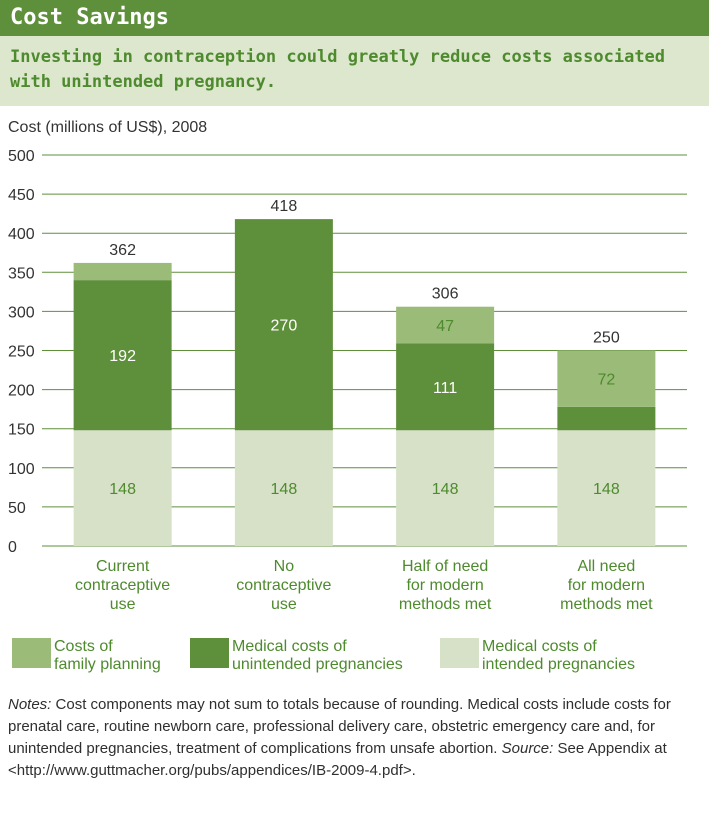 Image resolution: width=709 pixels, height=813 pixels. What do you see at coordinates (284, 566) in the screenshot?
I see `x-tick-label-line: No` at bounding box center [284, 566].